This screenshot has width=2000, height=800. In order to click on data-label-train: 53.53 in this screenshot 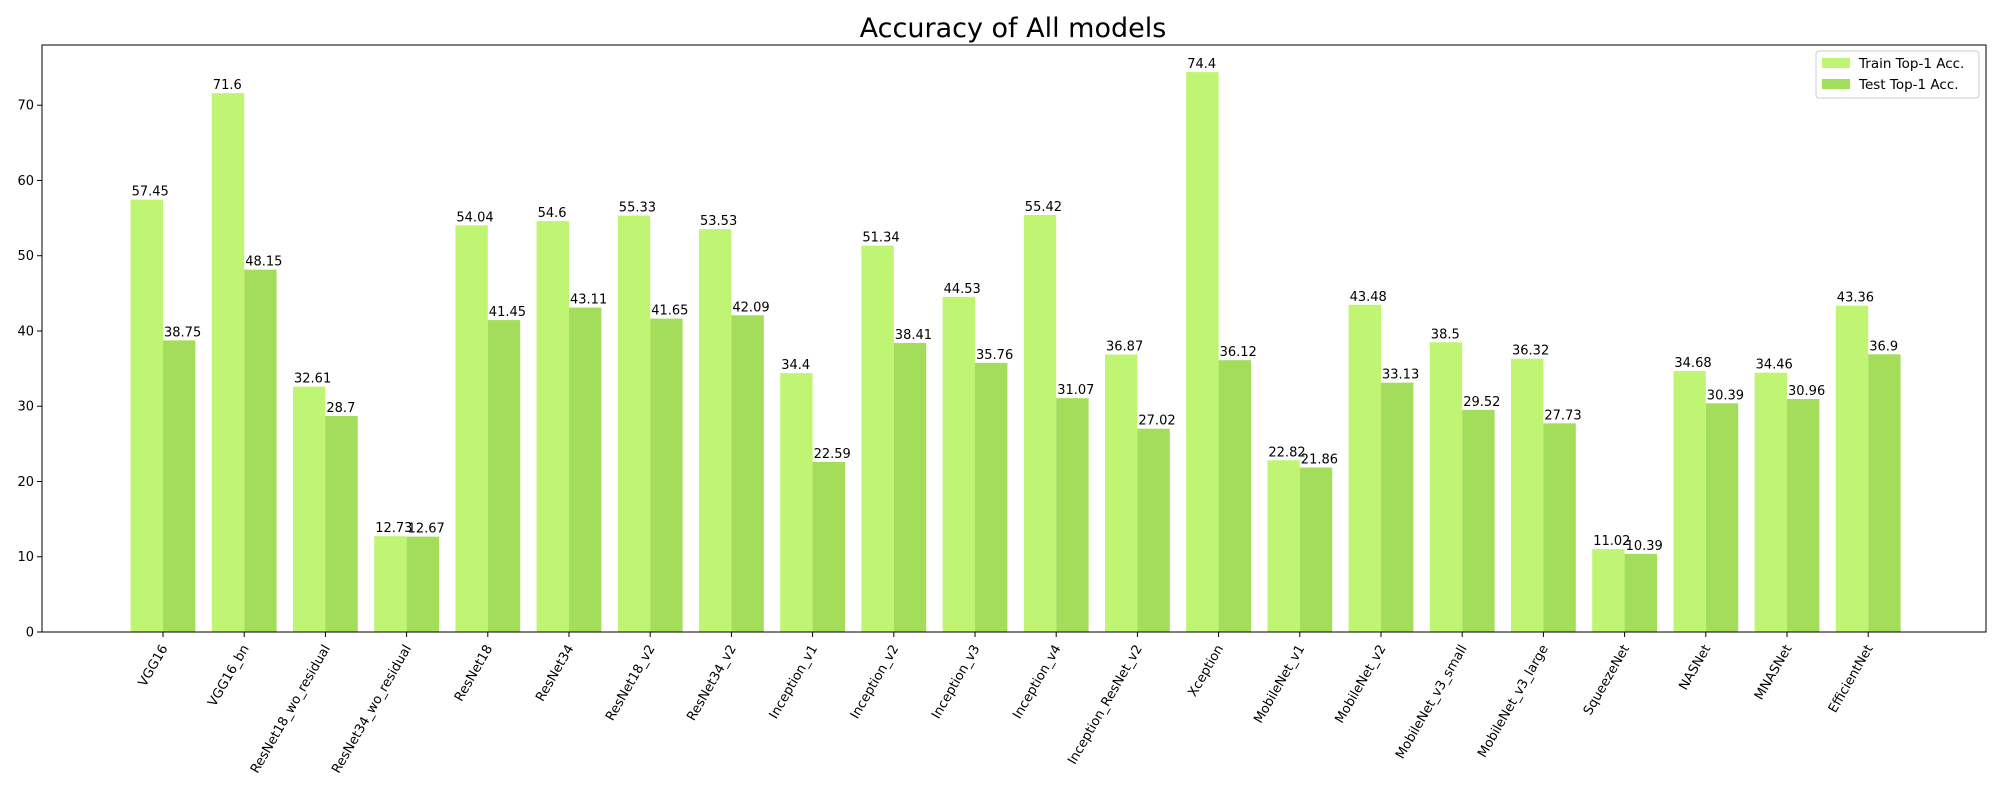, I will do `click(718, 221)`.